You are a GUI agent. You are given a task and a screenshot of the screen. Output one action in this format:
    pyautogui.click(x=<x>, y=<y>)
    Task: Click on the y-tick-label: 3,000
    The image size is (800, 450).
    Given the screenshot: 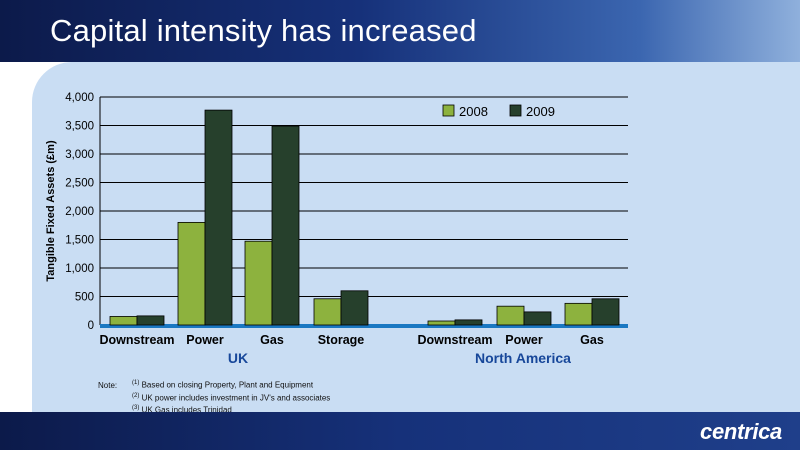 What is the action you would take?
    pyautogui.click(x=79, y=155)
    